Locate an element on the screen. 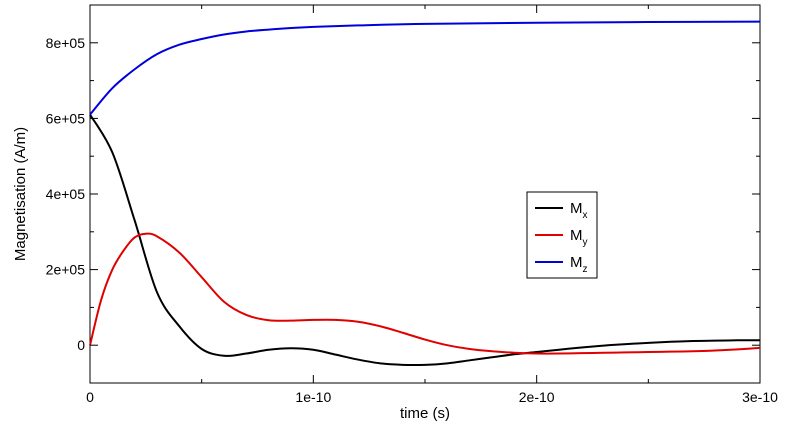 Image resolution: width=789 pixels, height=437 pixels. y-tick-label: 4e+05 is located at coordinates (66, 194).